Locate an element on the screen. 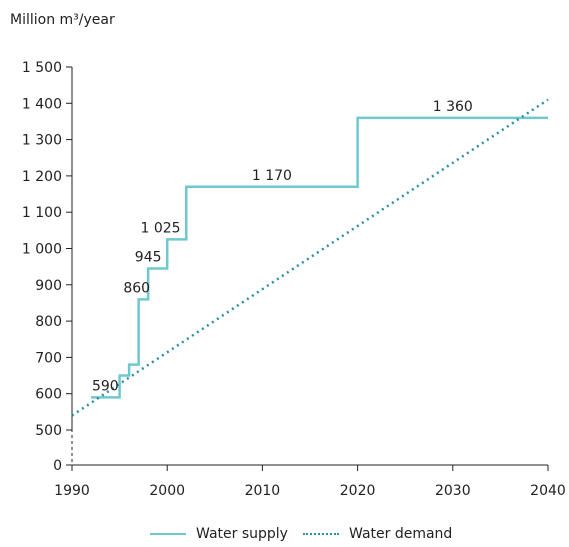  legend-swatch-water-supply is located at coordinates (168, 534).